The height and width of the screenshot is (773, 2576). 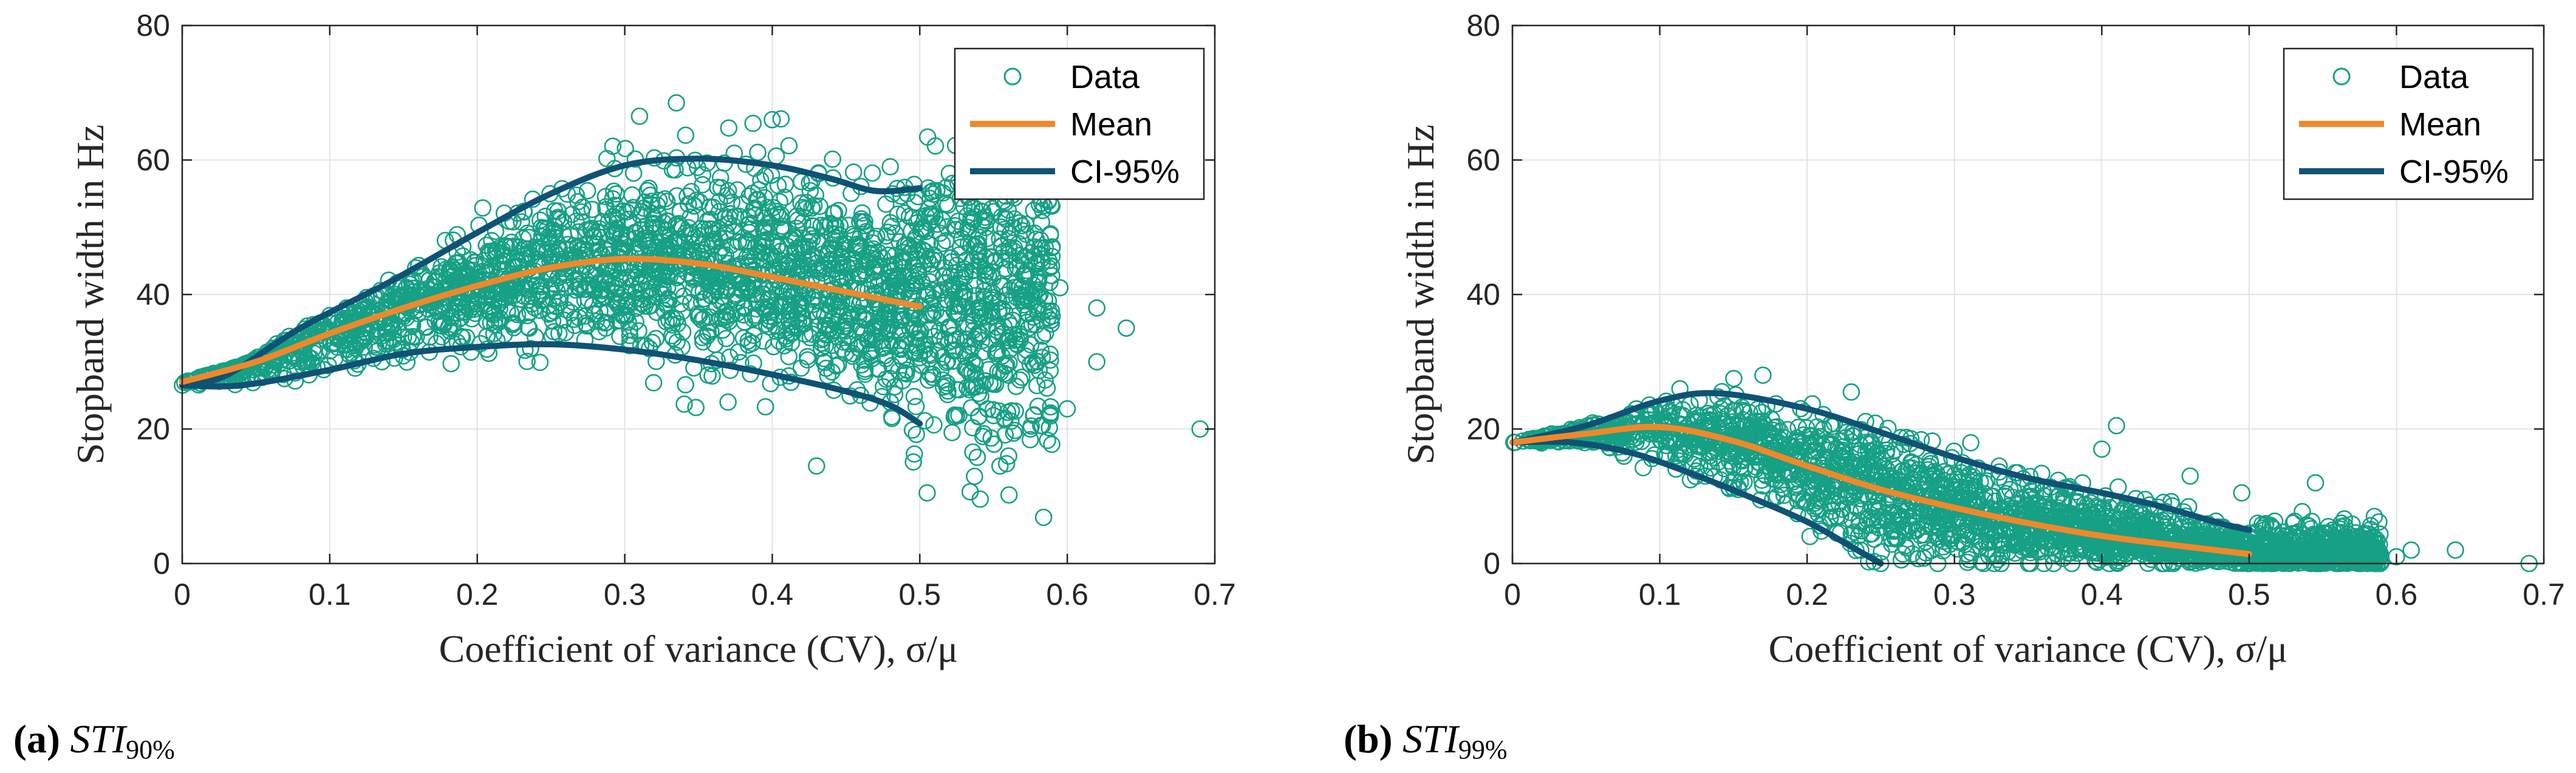 I want to click on x-tick-label: 0.5, so click(x=920, y=594).